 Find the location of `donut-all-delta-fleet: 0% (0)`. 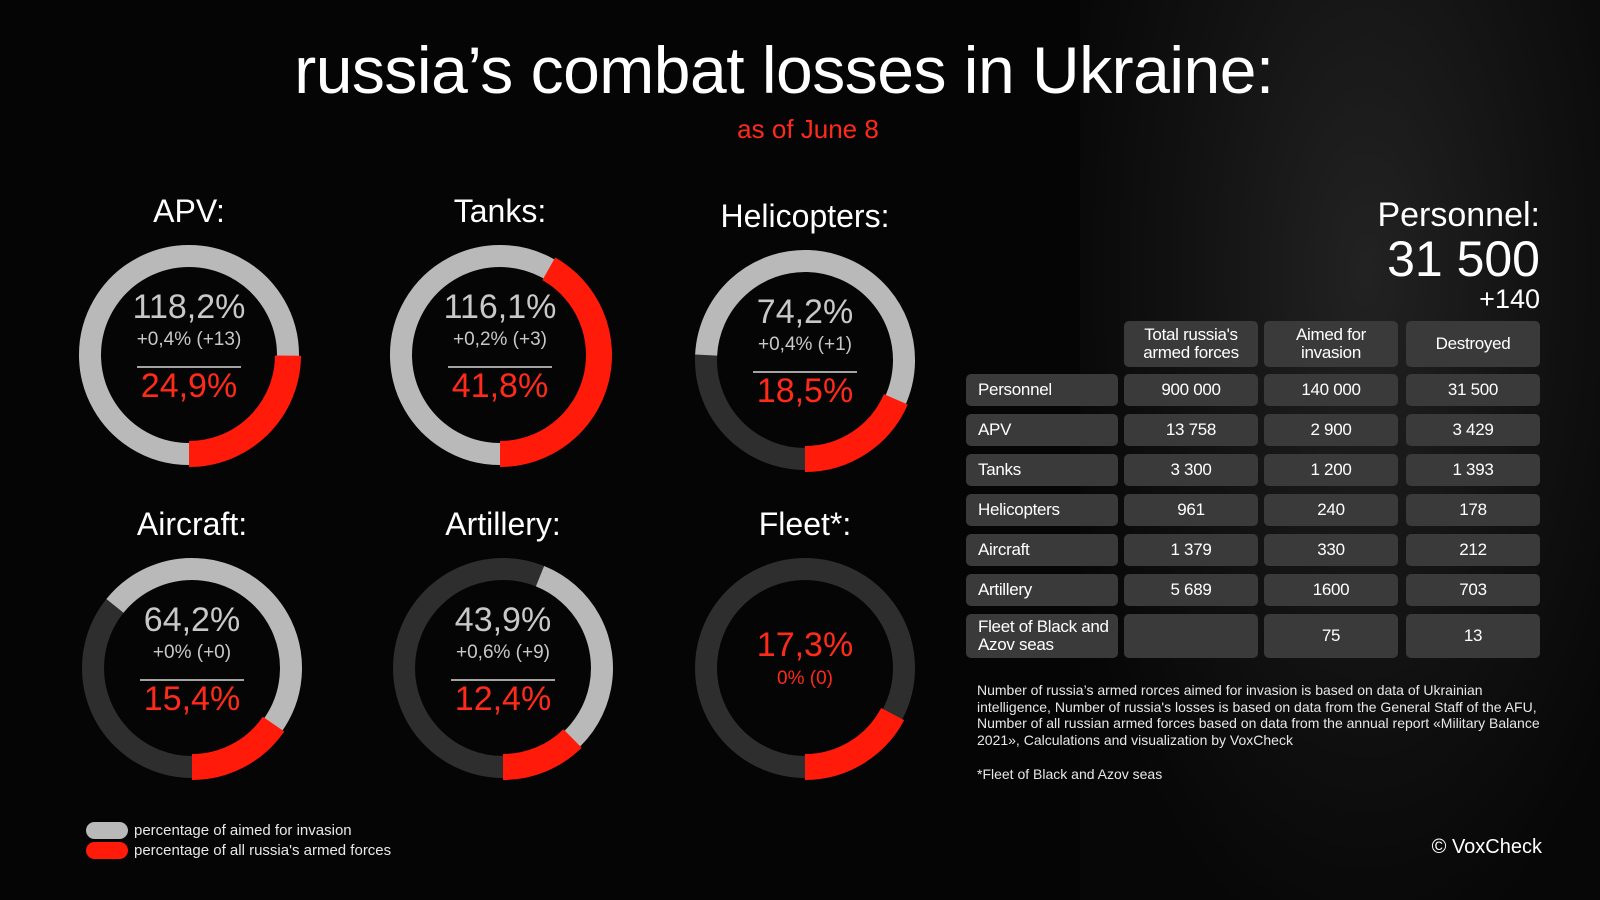

donut-all-delta-fleet: 0% (0) is located at coordinates (805, 678).